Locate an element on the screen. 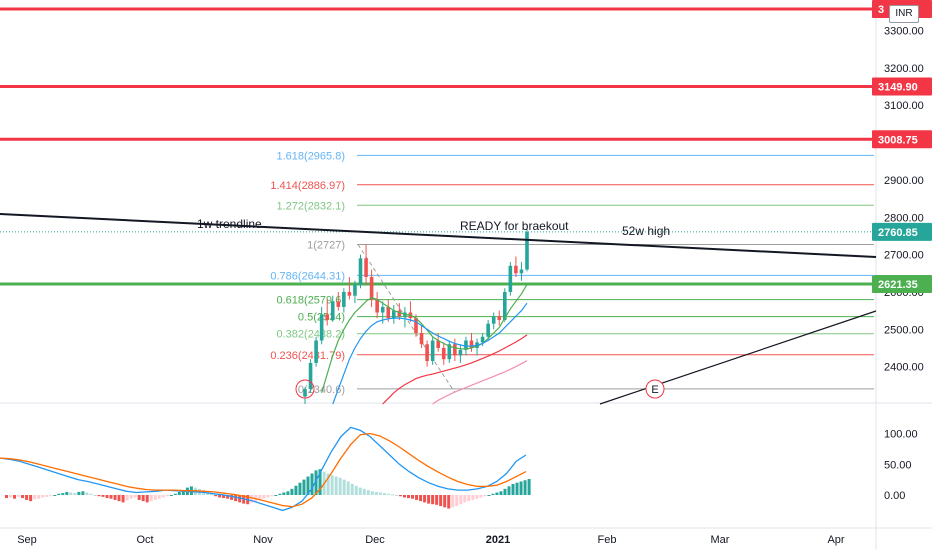 The height and width of the screenshot is (550, 932). moving-average-slow is located at coordinates (455, 369).